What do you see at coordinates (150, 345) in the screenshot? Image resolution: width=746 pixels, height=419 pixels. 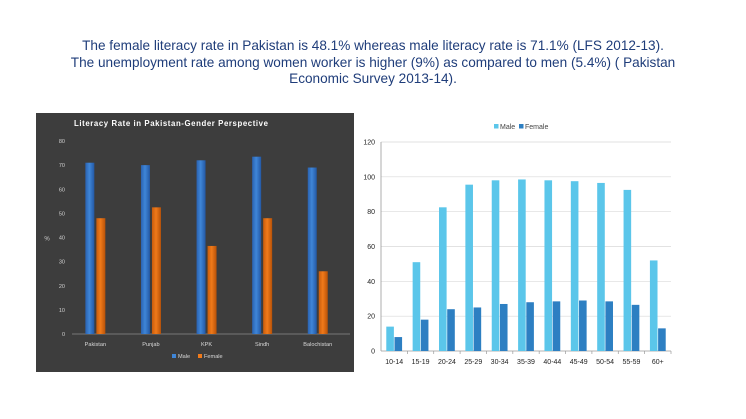 I see `x-tick-label: Punjab` at bounding box center [150, 345].